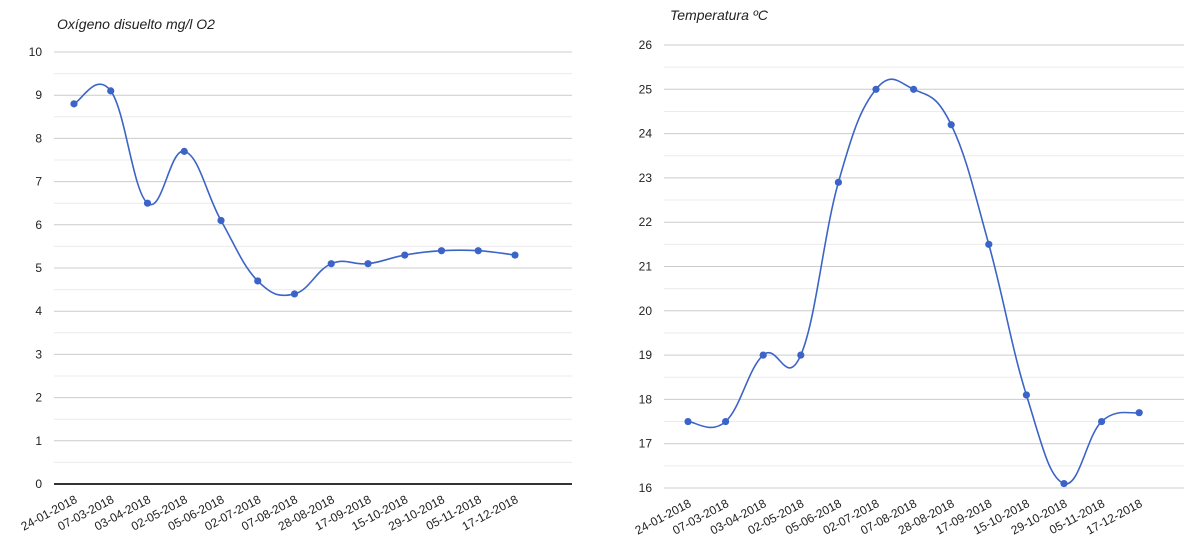 The width and height of the screenshot is (1188, 547). What do you see at coordinates (38, 182) in the screenshot?
I see `y-tick-label: 7` at bounding box center [38, 182].